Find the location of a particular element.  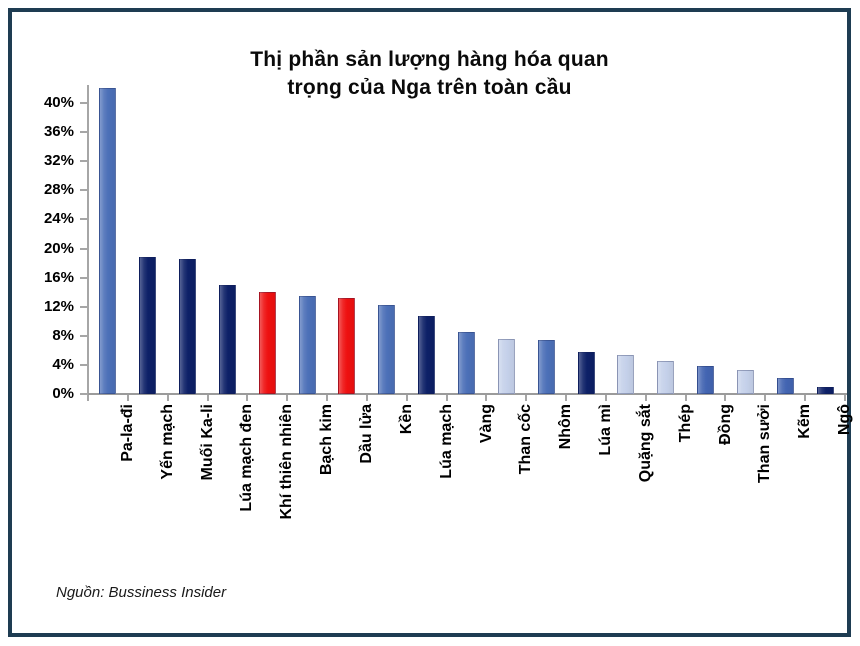

y-tick-label: 20% is located at coordinates (58, 248).